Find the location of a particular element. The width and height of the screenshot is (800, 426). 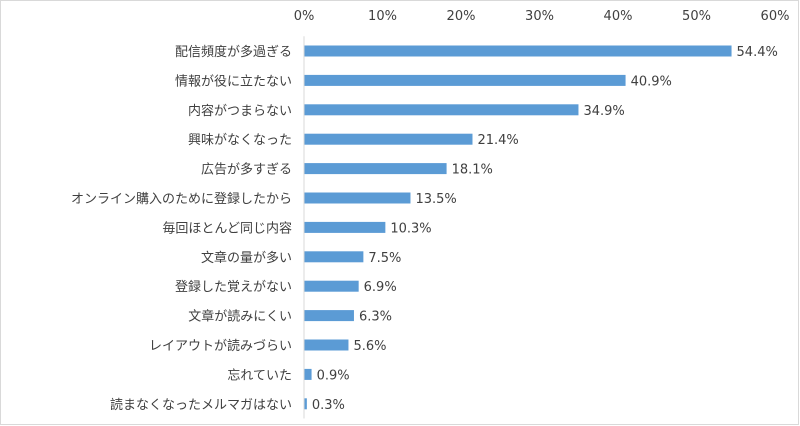

data-label: 6.3% is located at coordinates (375, 317).